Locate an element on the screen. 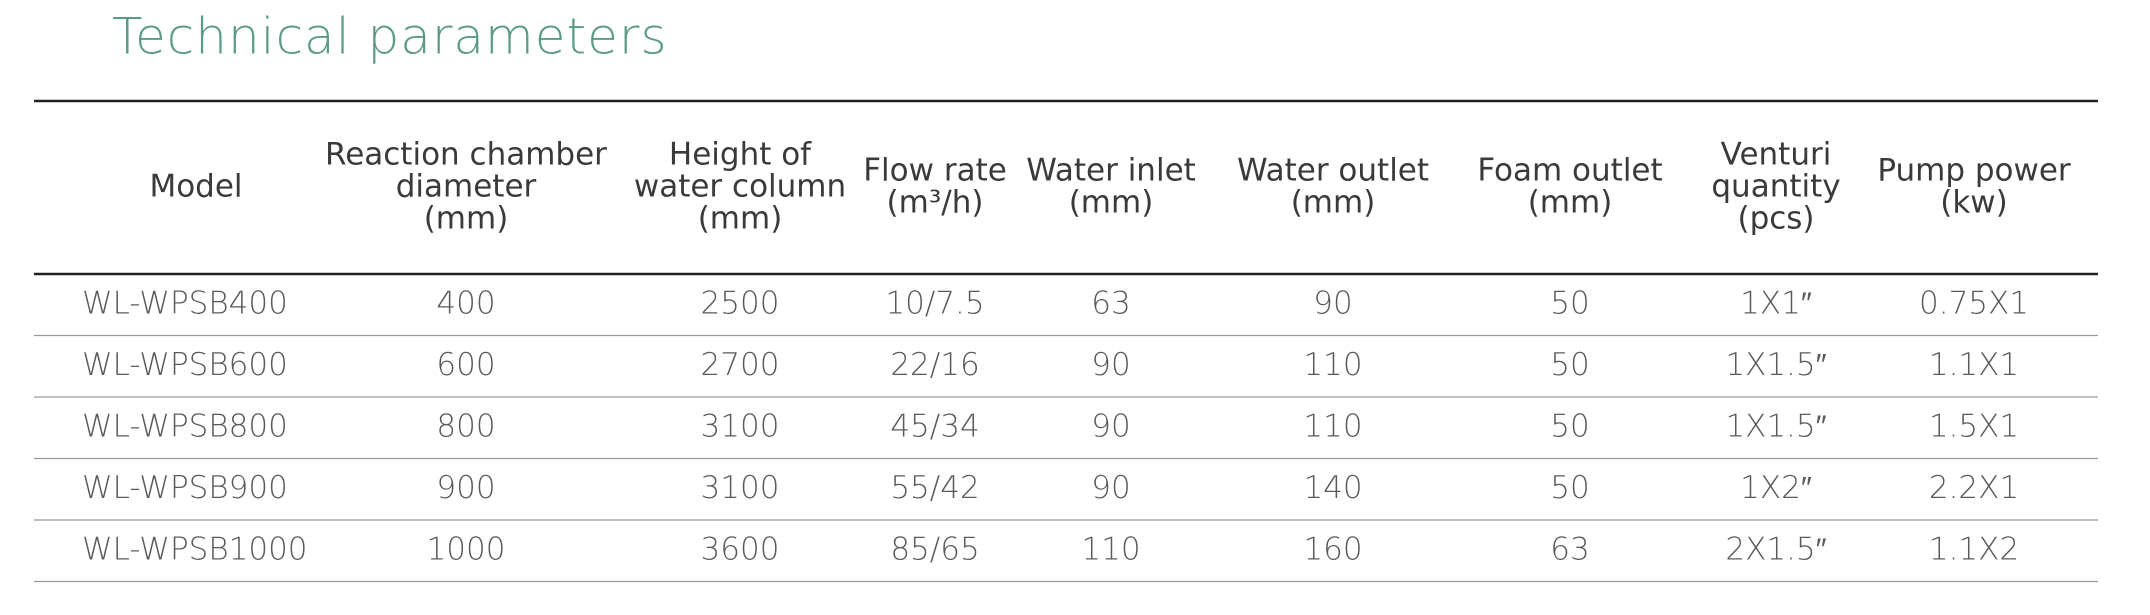 Image resolution: width=2150 pixels, height=615 pixels. table-cell: 1.1X2 is located at coordinates (1974, 549).